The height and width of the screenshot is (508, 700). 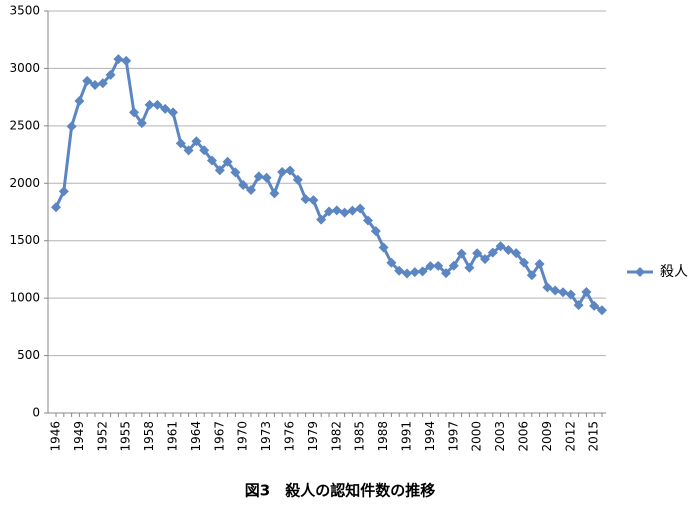 What do you see at coordinates (24, 298) in the screenshot?
I see `y-tick-label: 1000` at bounding box center [24, 298].